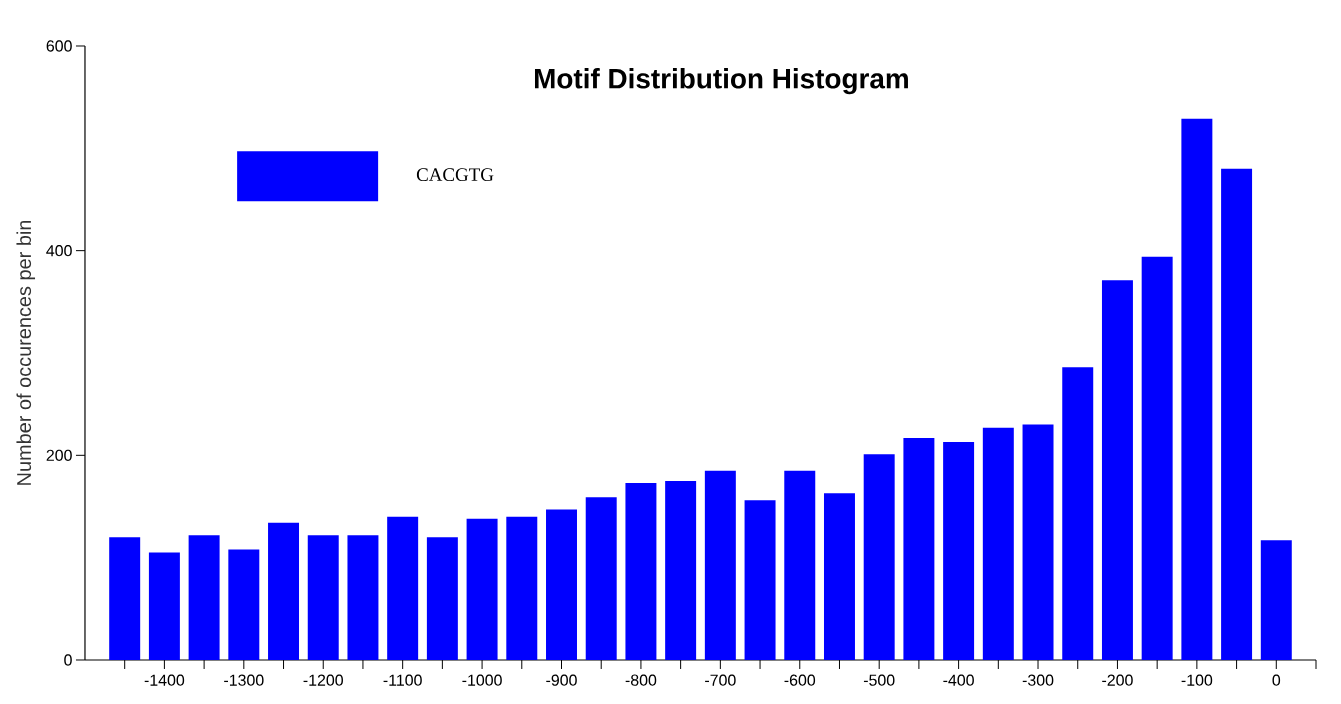 This screenshot has width=1341, height=704. Describe the element at coordinates (879, 680) in the screenshot. I see `x-tick-label: -500` at that location.